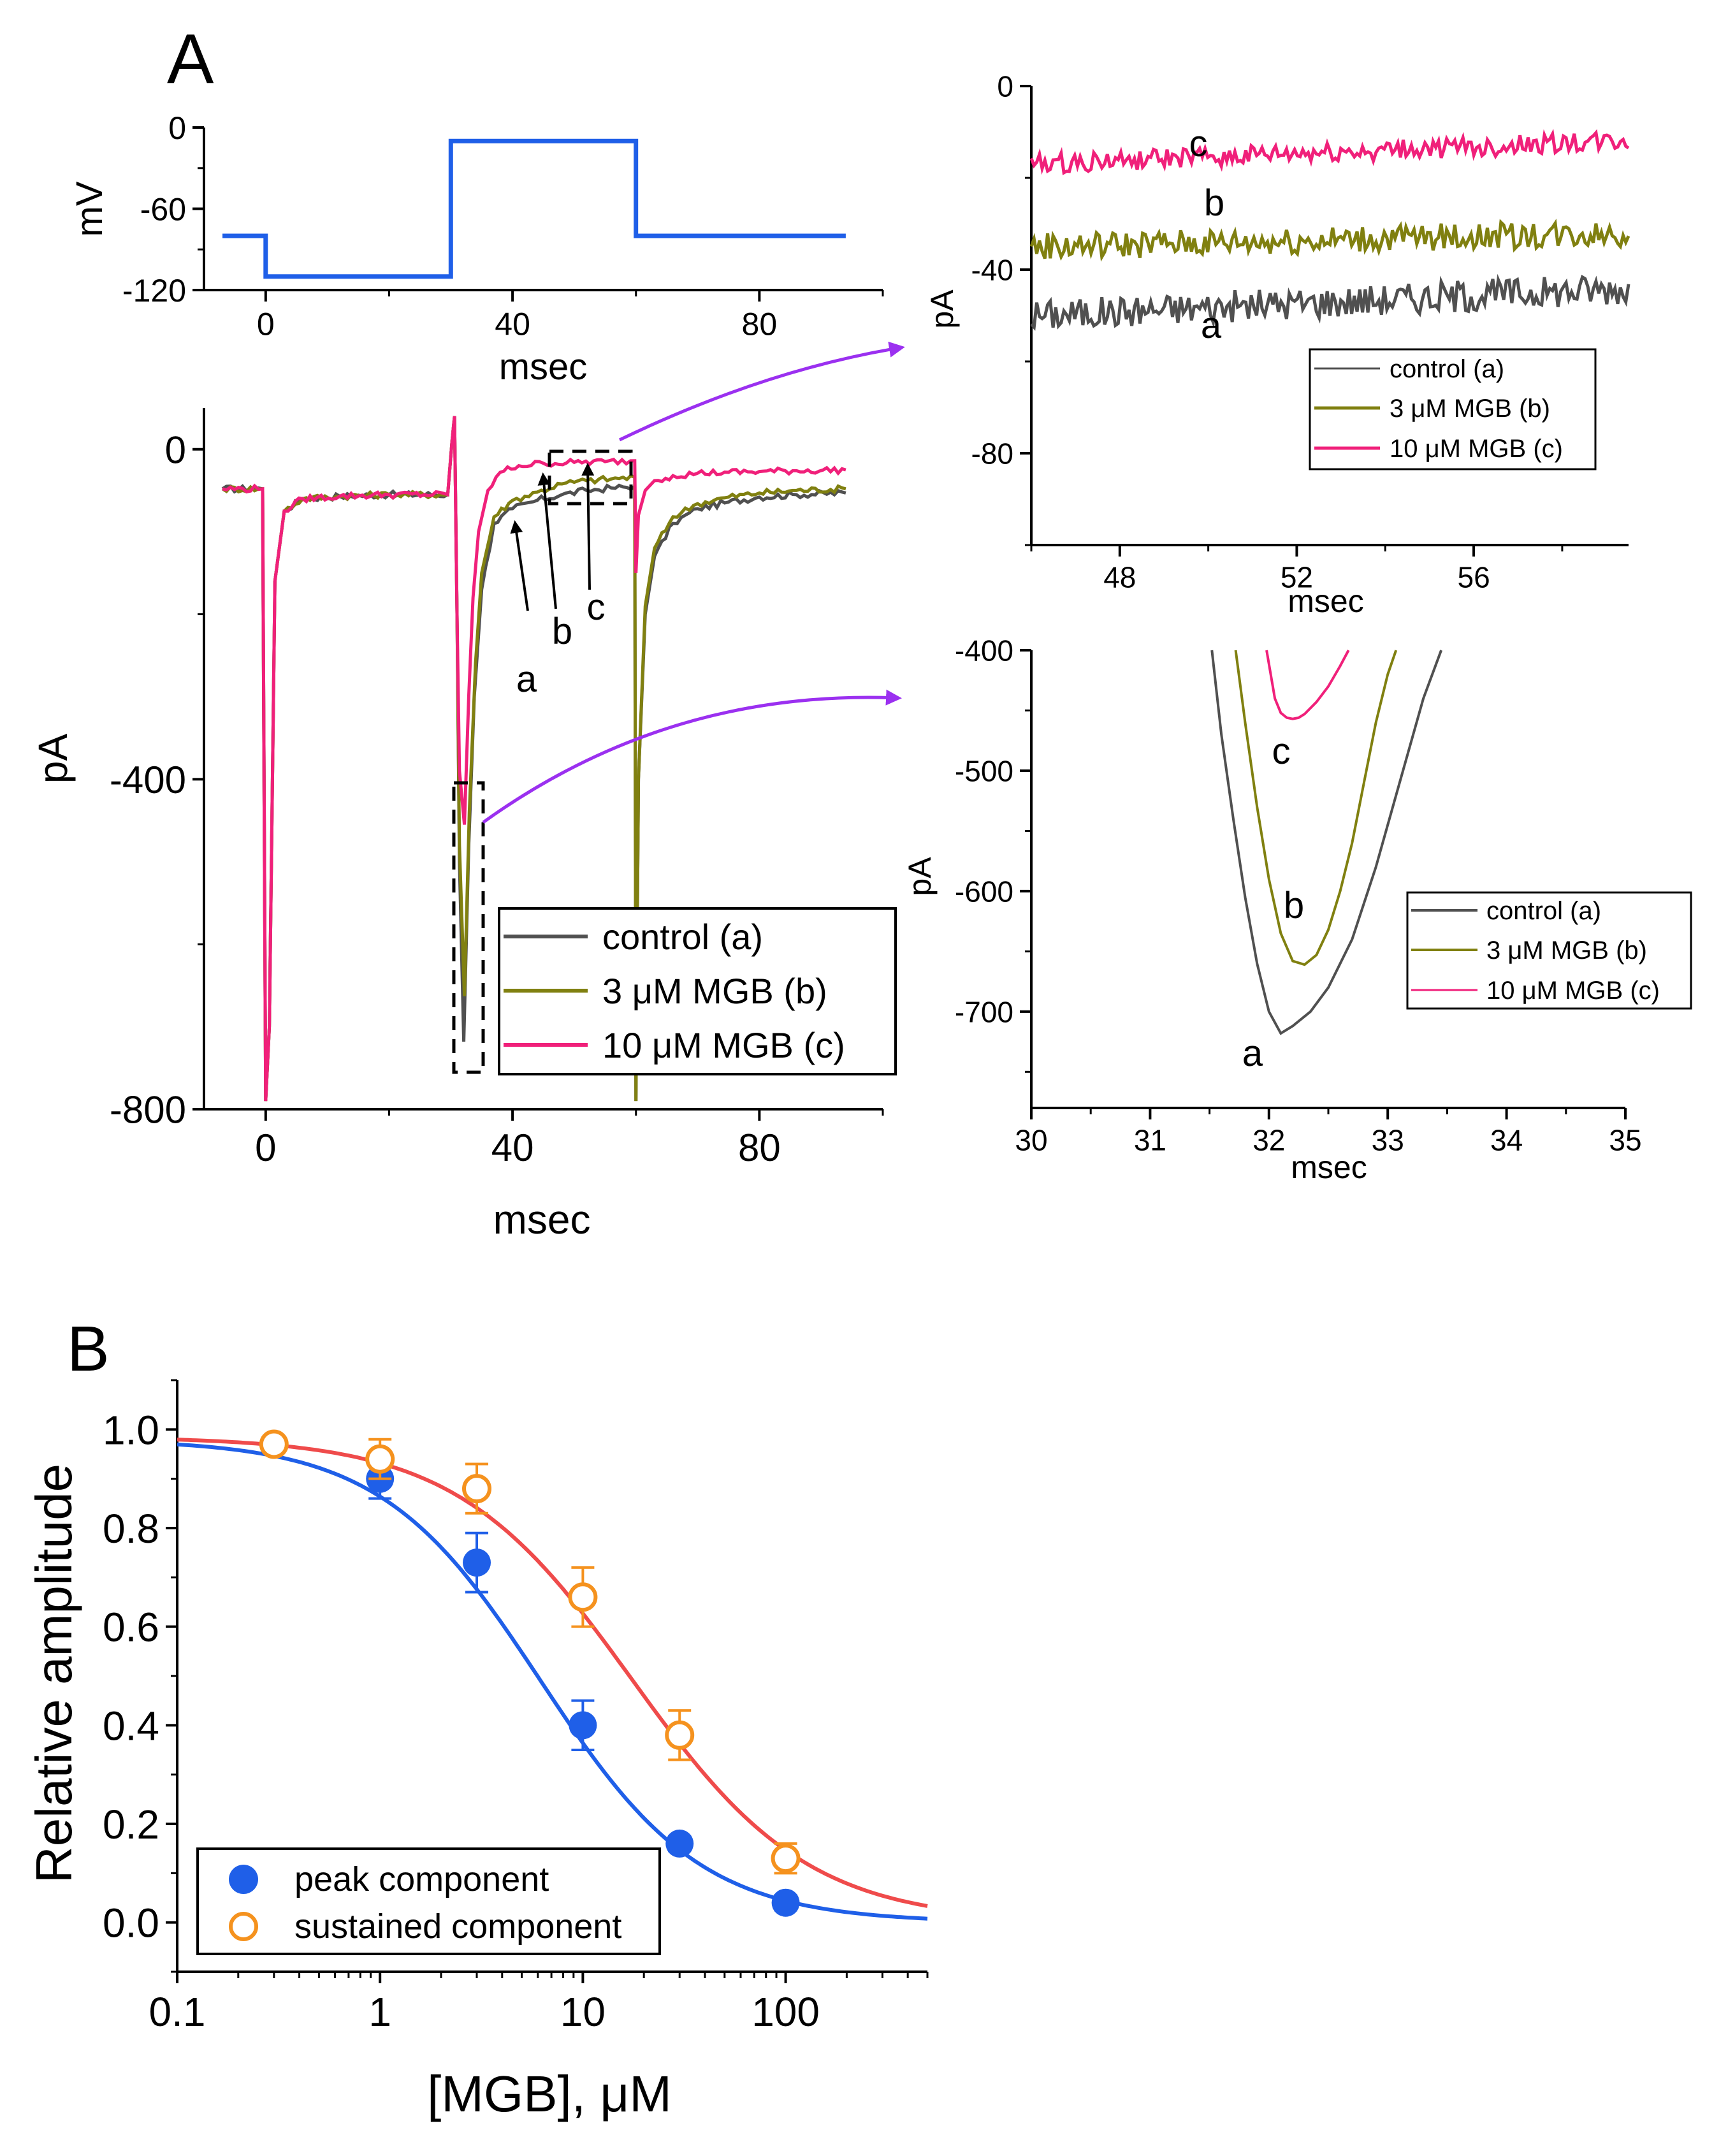 This screenshot has width=1735, height=2156. I want to click on annotation-arrow-a, so click(519, 565).